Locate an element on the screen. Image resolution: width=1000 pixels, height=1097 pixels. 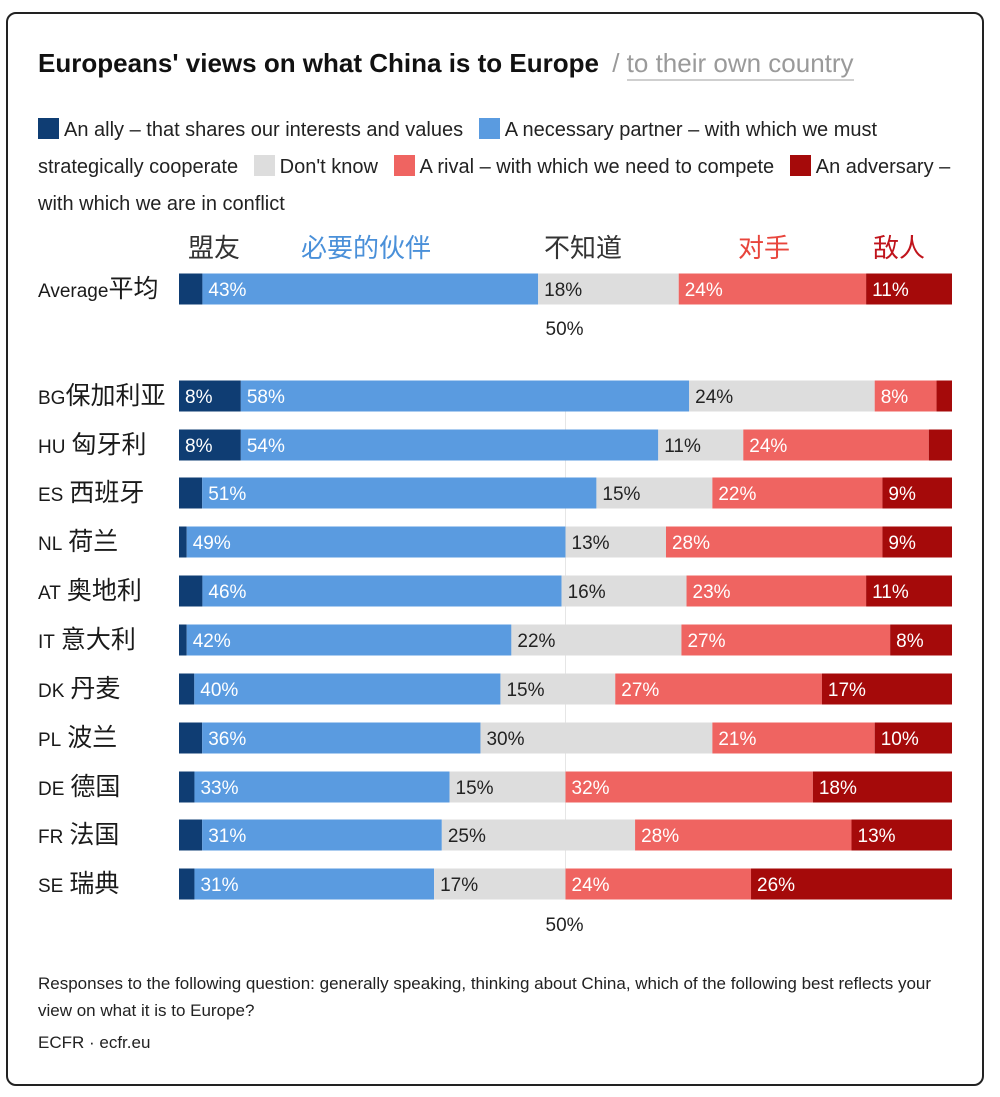
bar-segment-se-rival is located at coordinates (658, 884).